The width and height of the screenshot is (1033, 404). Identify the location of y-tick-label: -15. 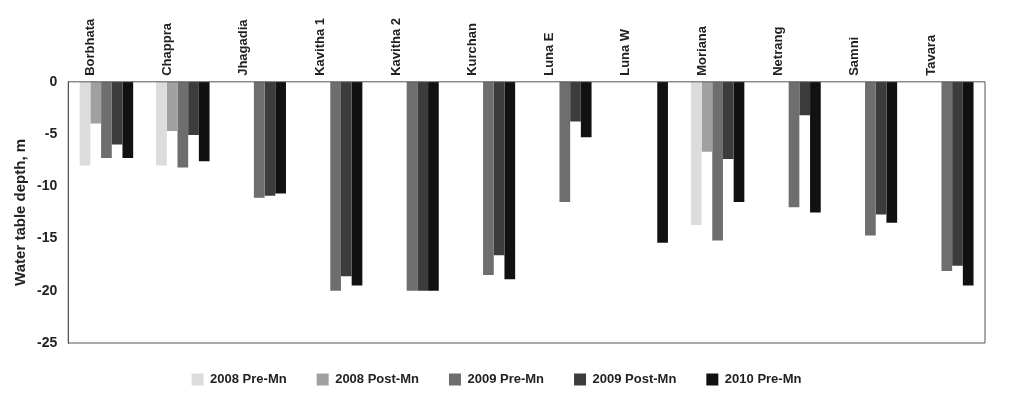
(47, 237).